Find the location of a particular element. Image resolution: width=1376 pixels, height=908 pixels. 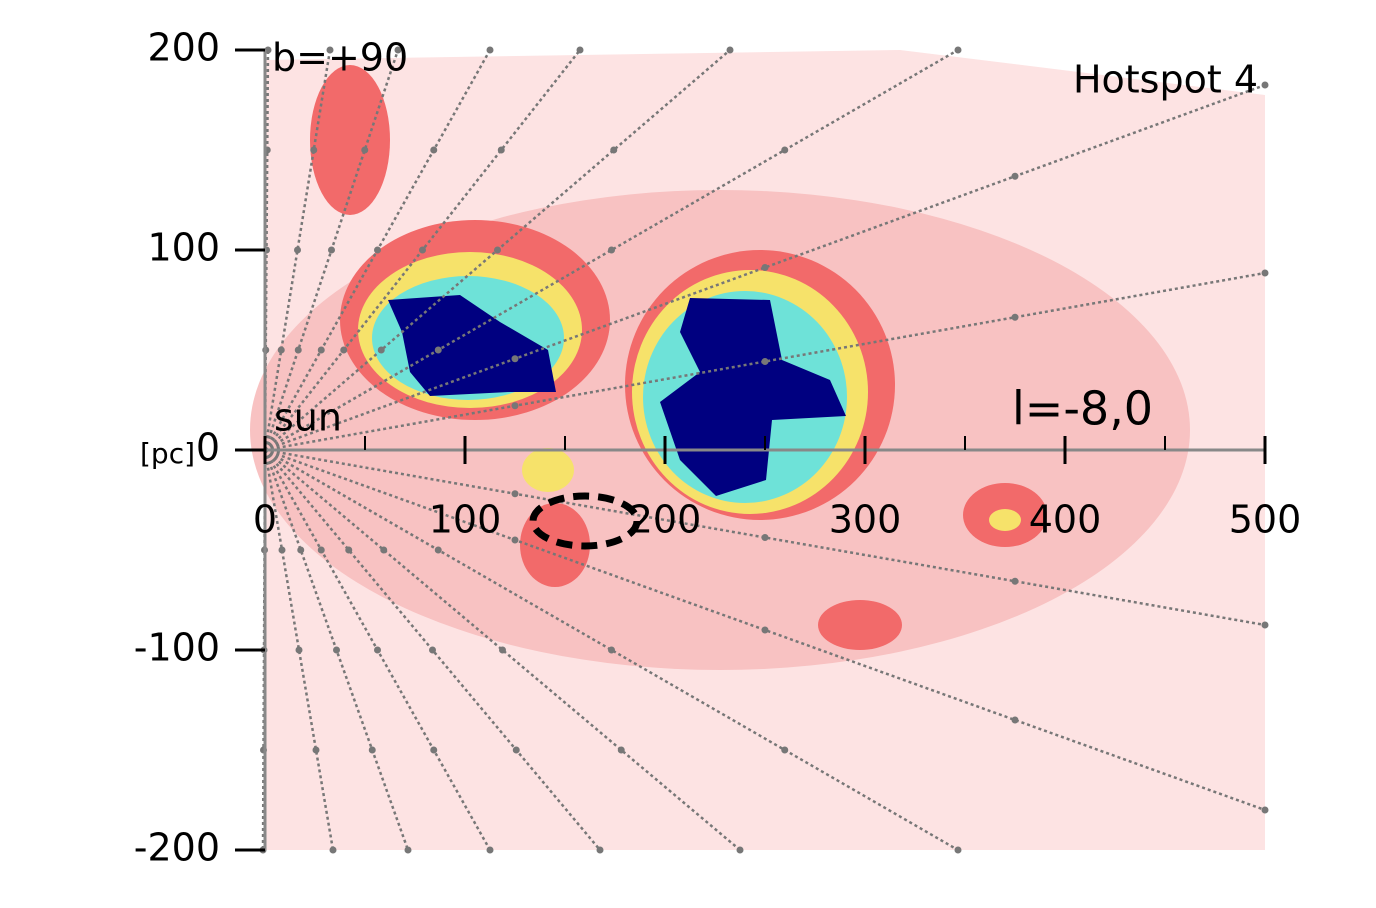

x-tick-label: 100 is located at coordinates (465, 520).